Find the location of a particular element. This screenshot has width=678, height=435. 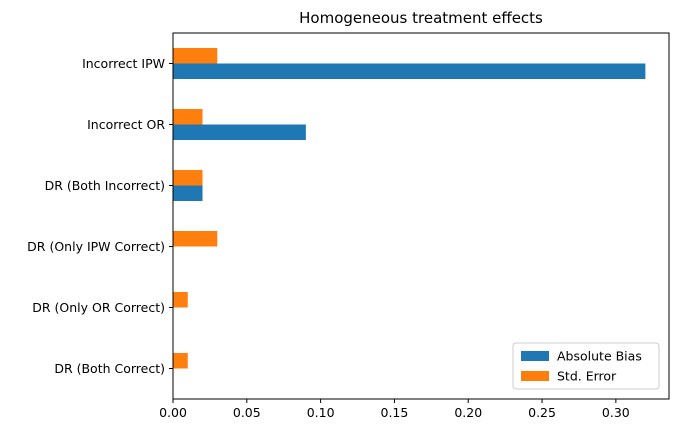

y-tick-label: DR (Only IPW Correct) is located at coordinates (96, 246).